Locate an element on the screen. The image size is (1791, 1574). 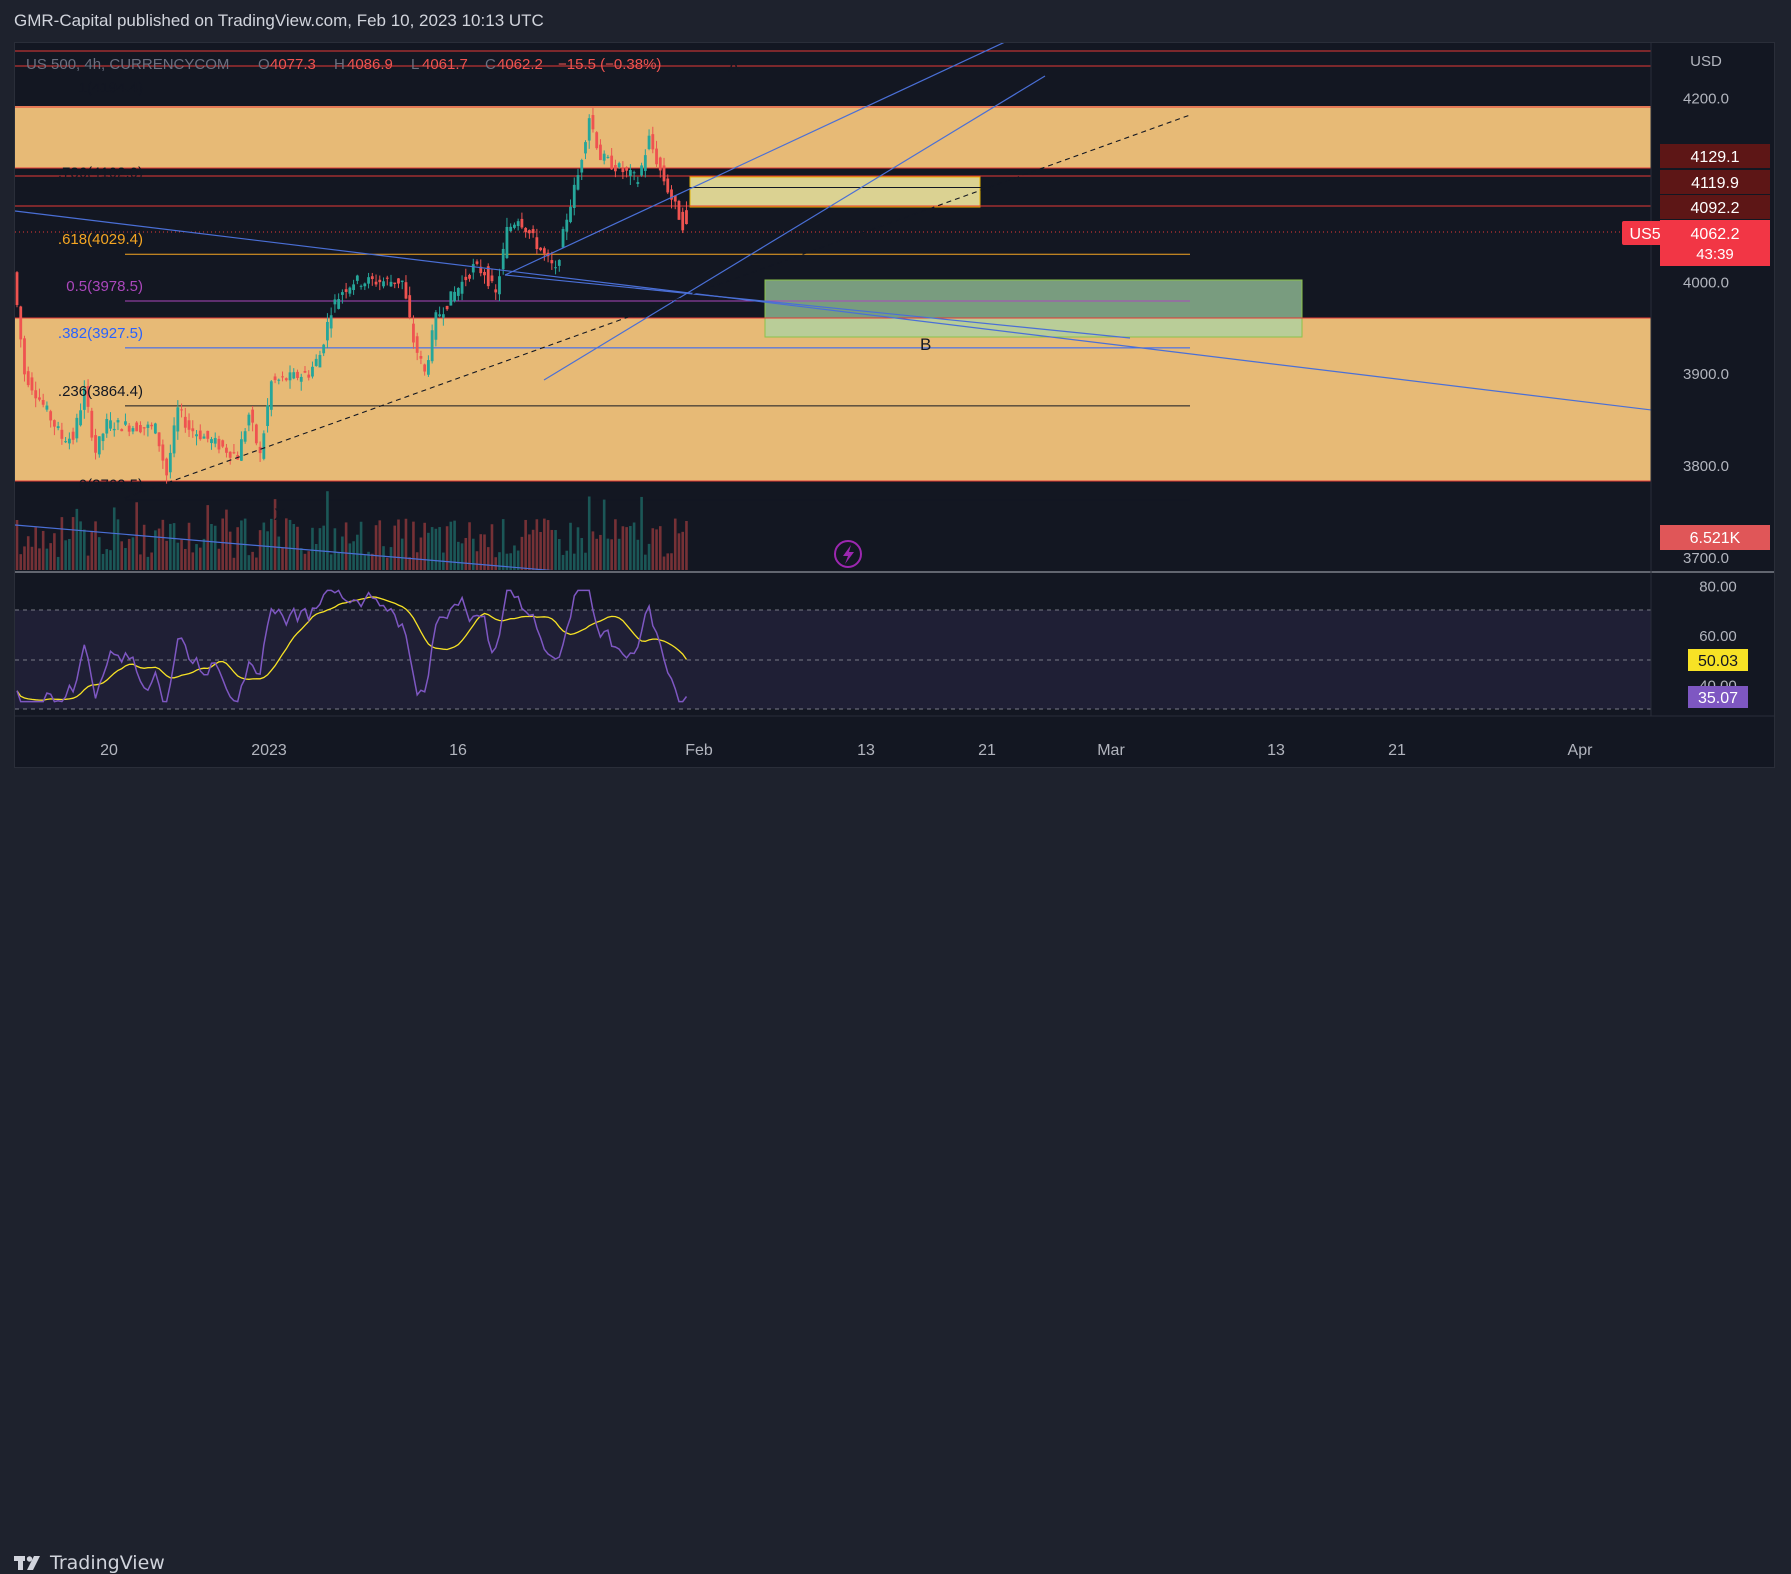
rsi-pane is located at coordinates (833, 644).